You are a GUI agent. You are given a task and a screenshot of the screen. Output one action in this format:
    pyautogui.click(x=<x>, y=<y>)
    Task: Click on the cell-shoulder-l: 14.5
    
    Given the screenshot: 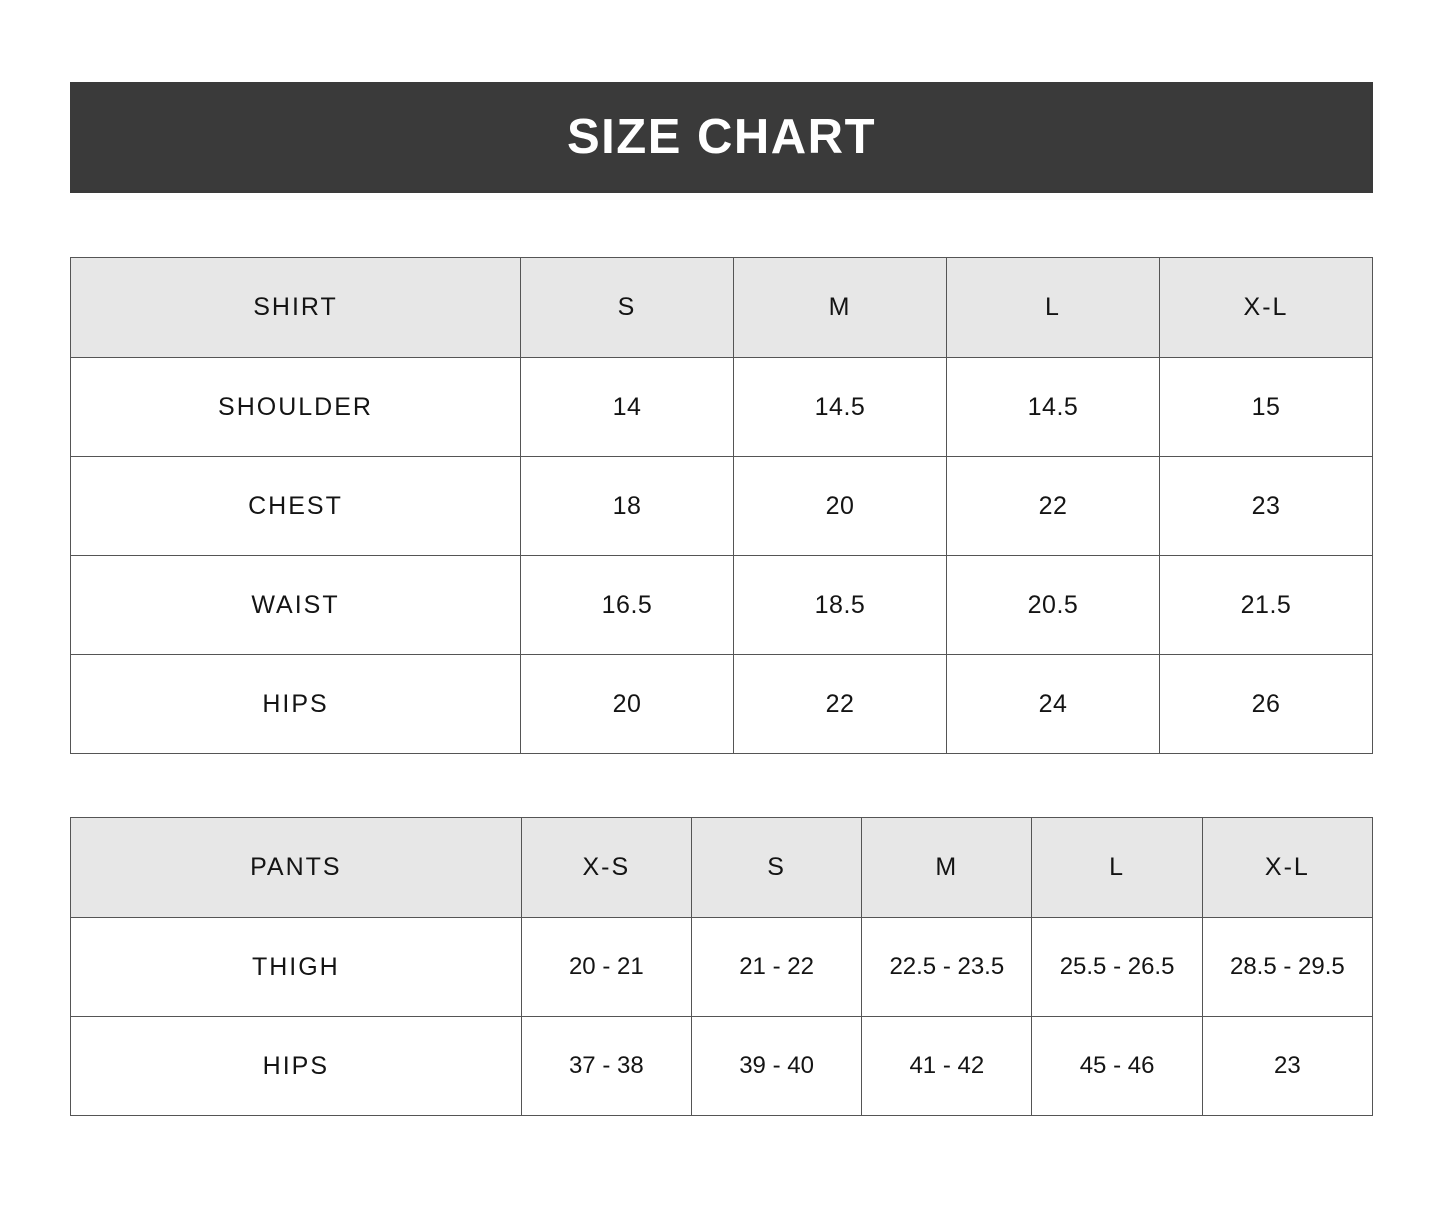 What is the action you would take?
    pyautogui.click(x=1053, y=407)
    